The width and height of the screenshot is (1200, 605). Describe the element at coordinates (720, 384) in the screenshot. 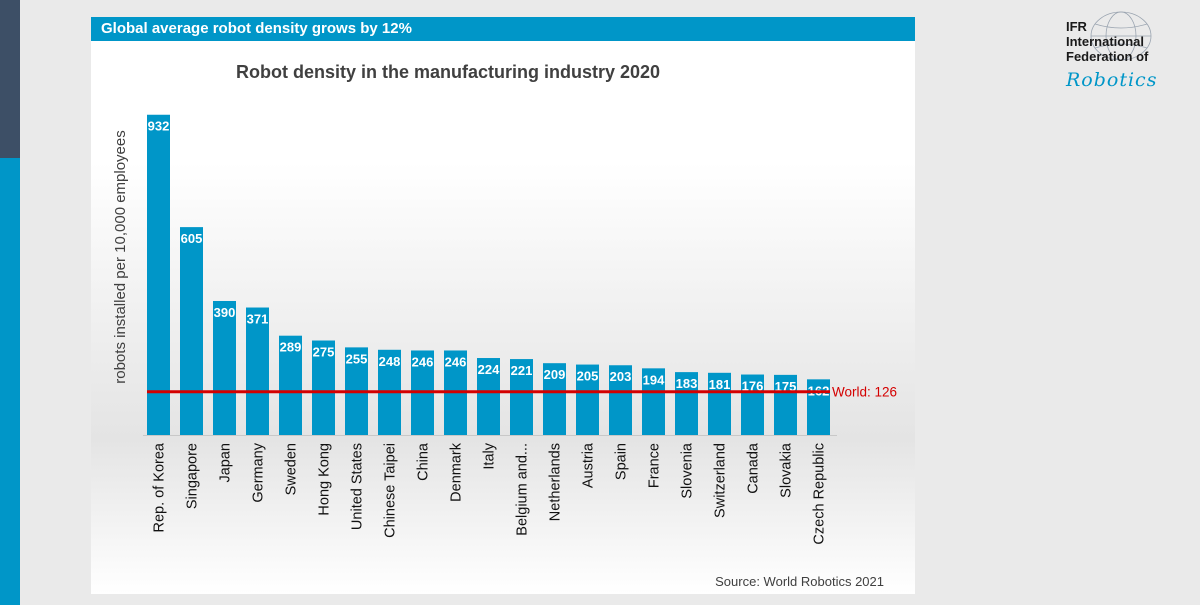

I see `value-label-17: 181` at that location.